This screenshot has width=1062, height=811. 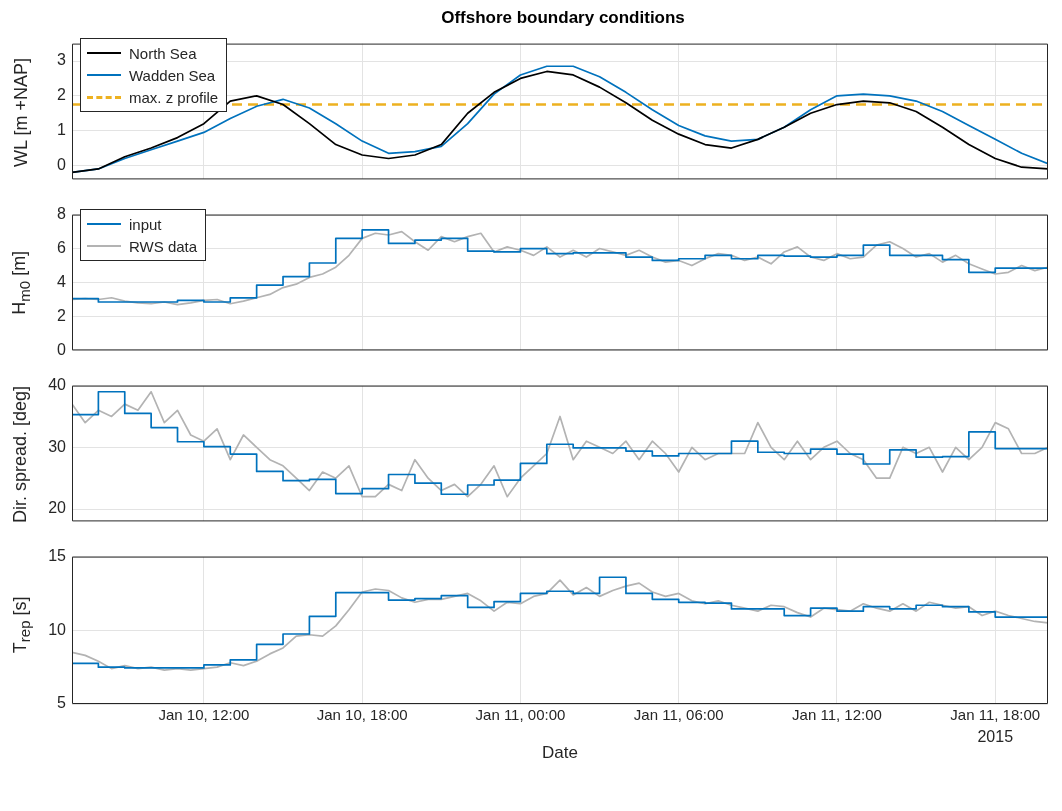 What do you see at coordinates (678, 715) in the screenshot?
I see `x-tick-label: Jan 11, 06:00` at bounding box center [678, 715].